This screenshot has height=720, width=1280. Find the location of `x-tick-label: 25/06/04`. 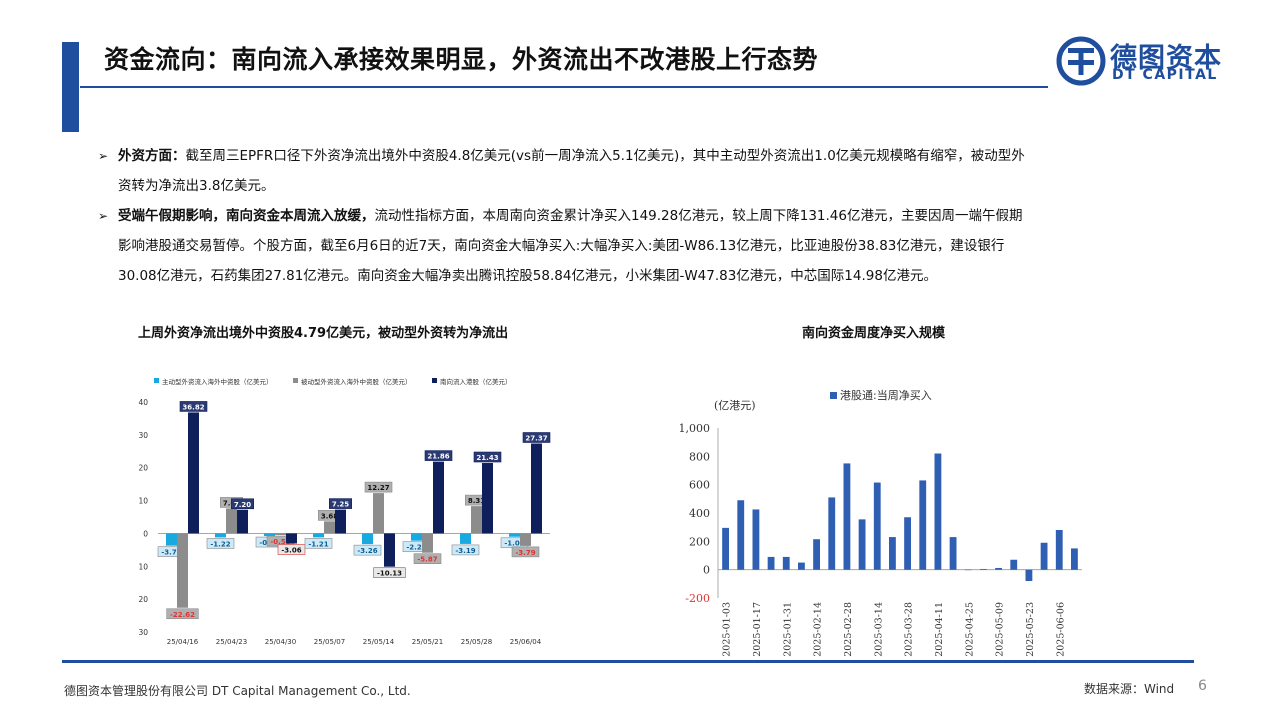

x-tick-label: 25/06/04 is located at coordinates (526, 642).